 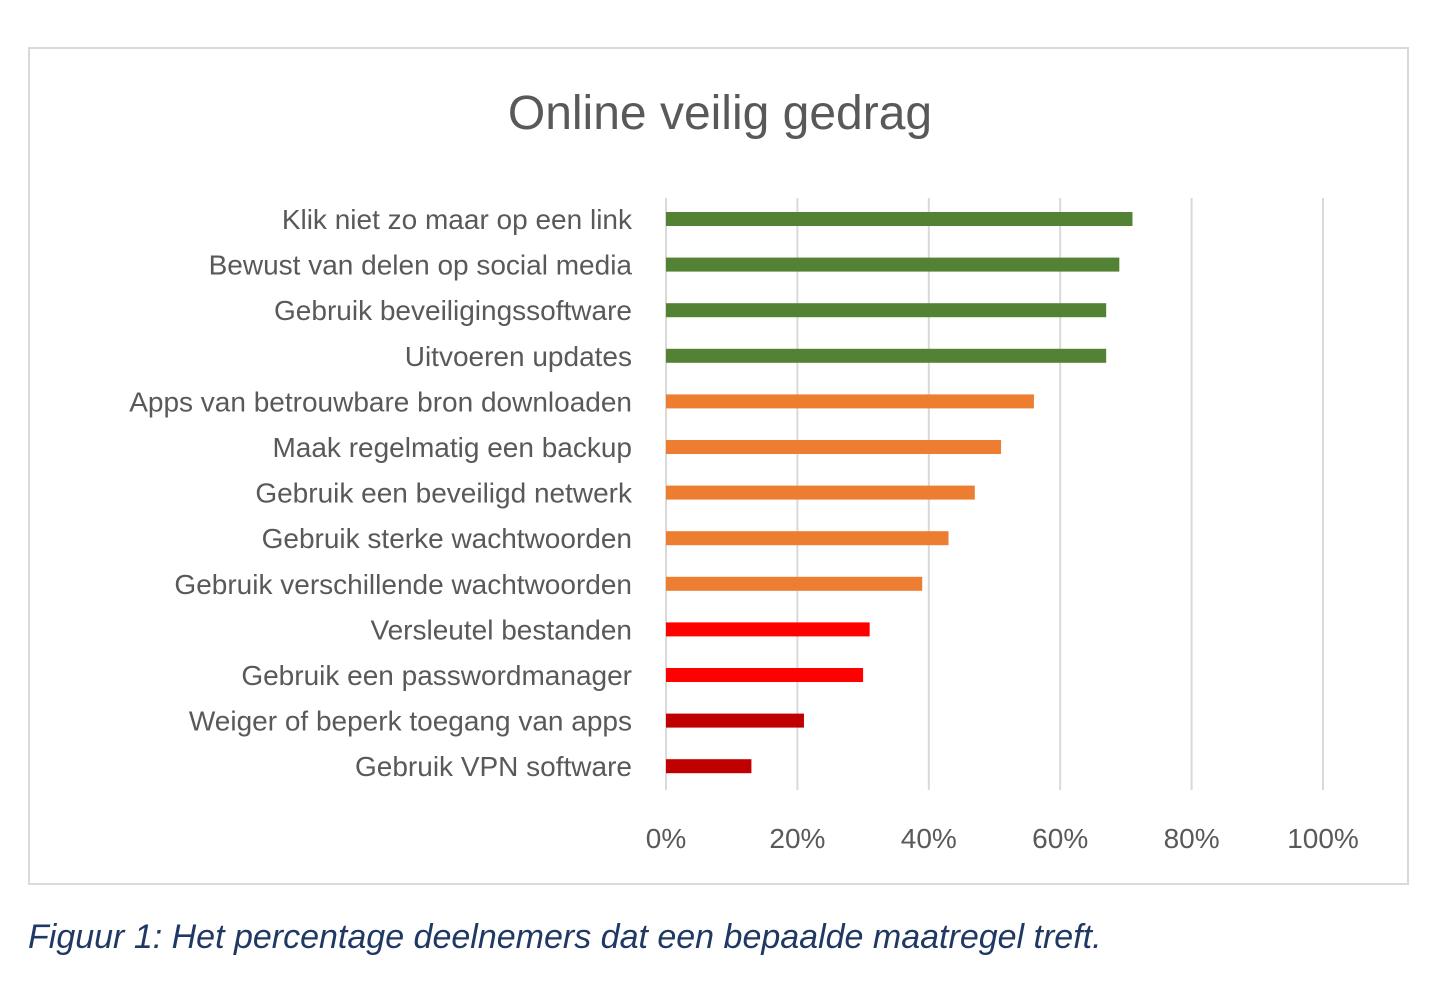 I want to click on x-tick-label: 0%, so click(x=666, y=838).